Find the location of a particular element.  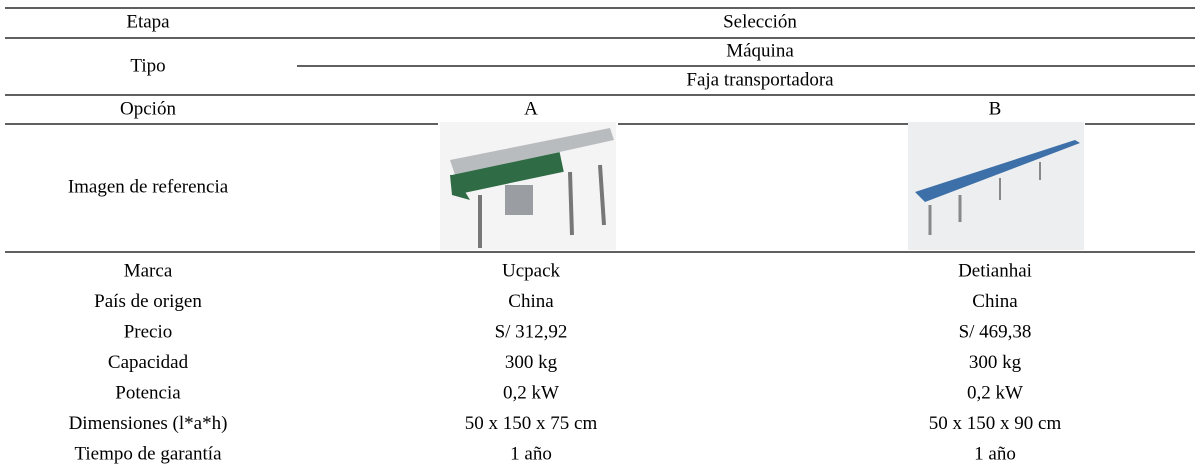

option: B is located at coordinates (995, 108).